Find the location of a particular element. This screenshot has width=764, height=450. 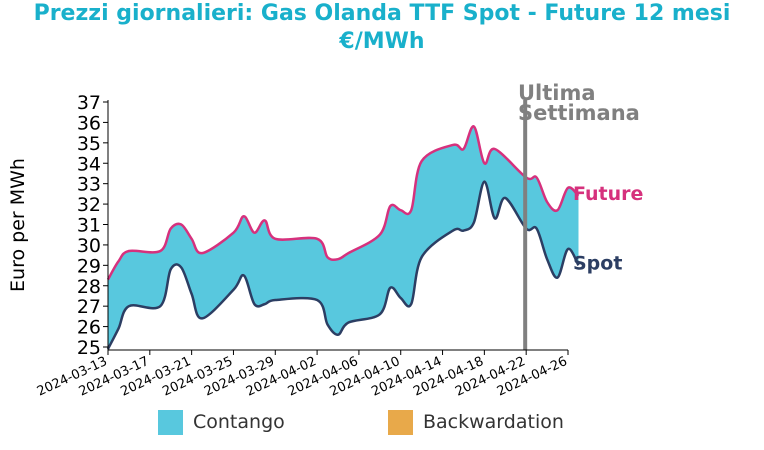

y-tick-label: 36 is located at coordinates (89, 123).